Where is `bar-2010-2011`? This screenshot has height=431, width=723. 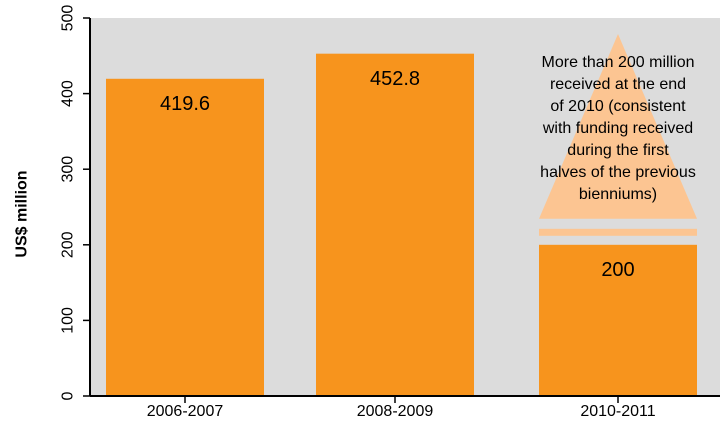
bar-2010-2011 is located at coordinates (618, 320).